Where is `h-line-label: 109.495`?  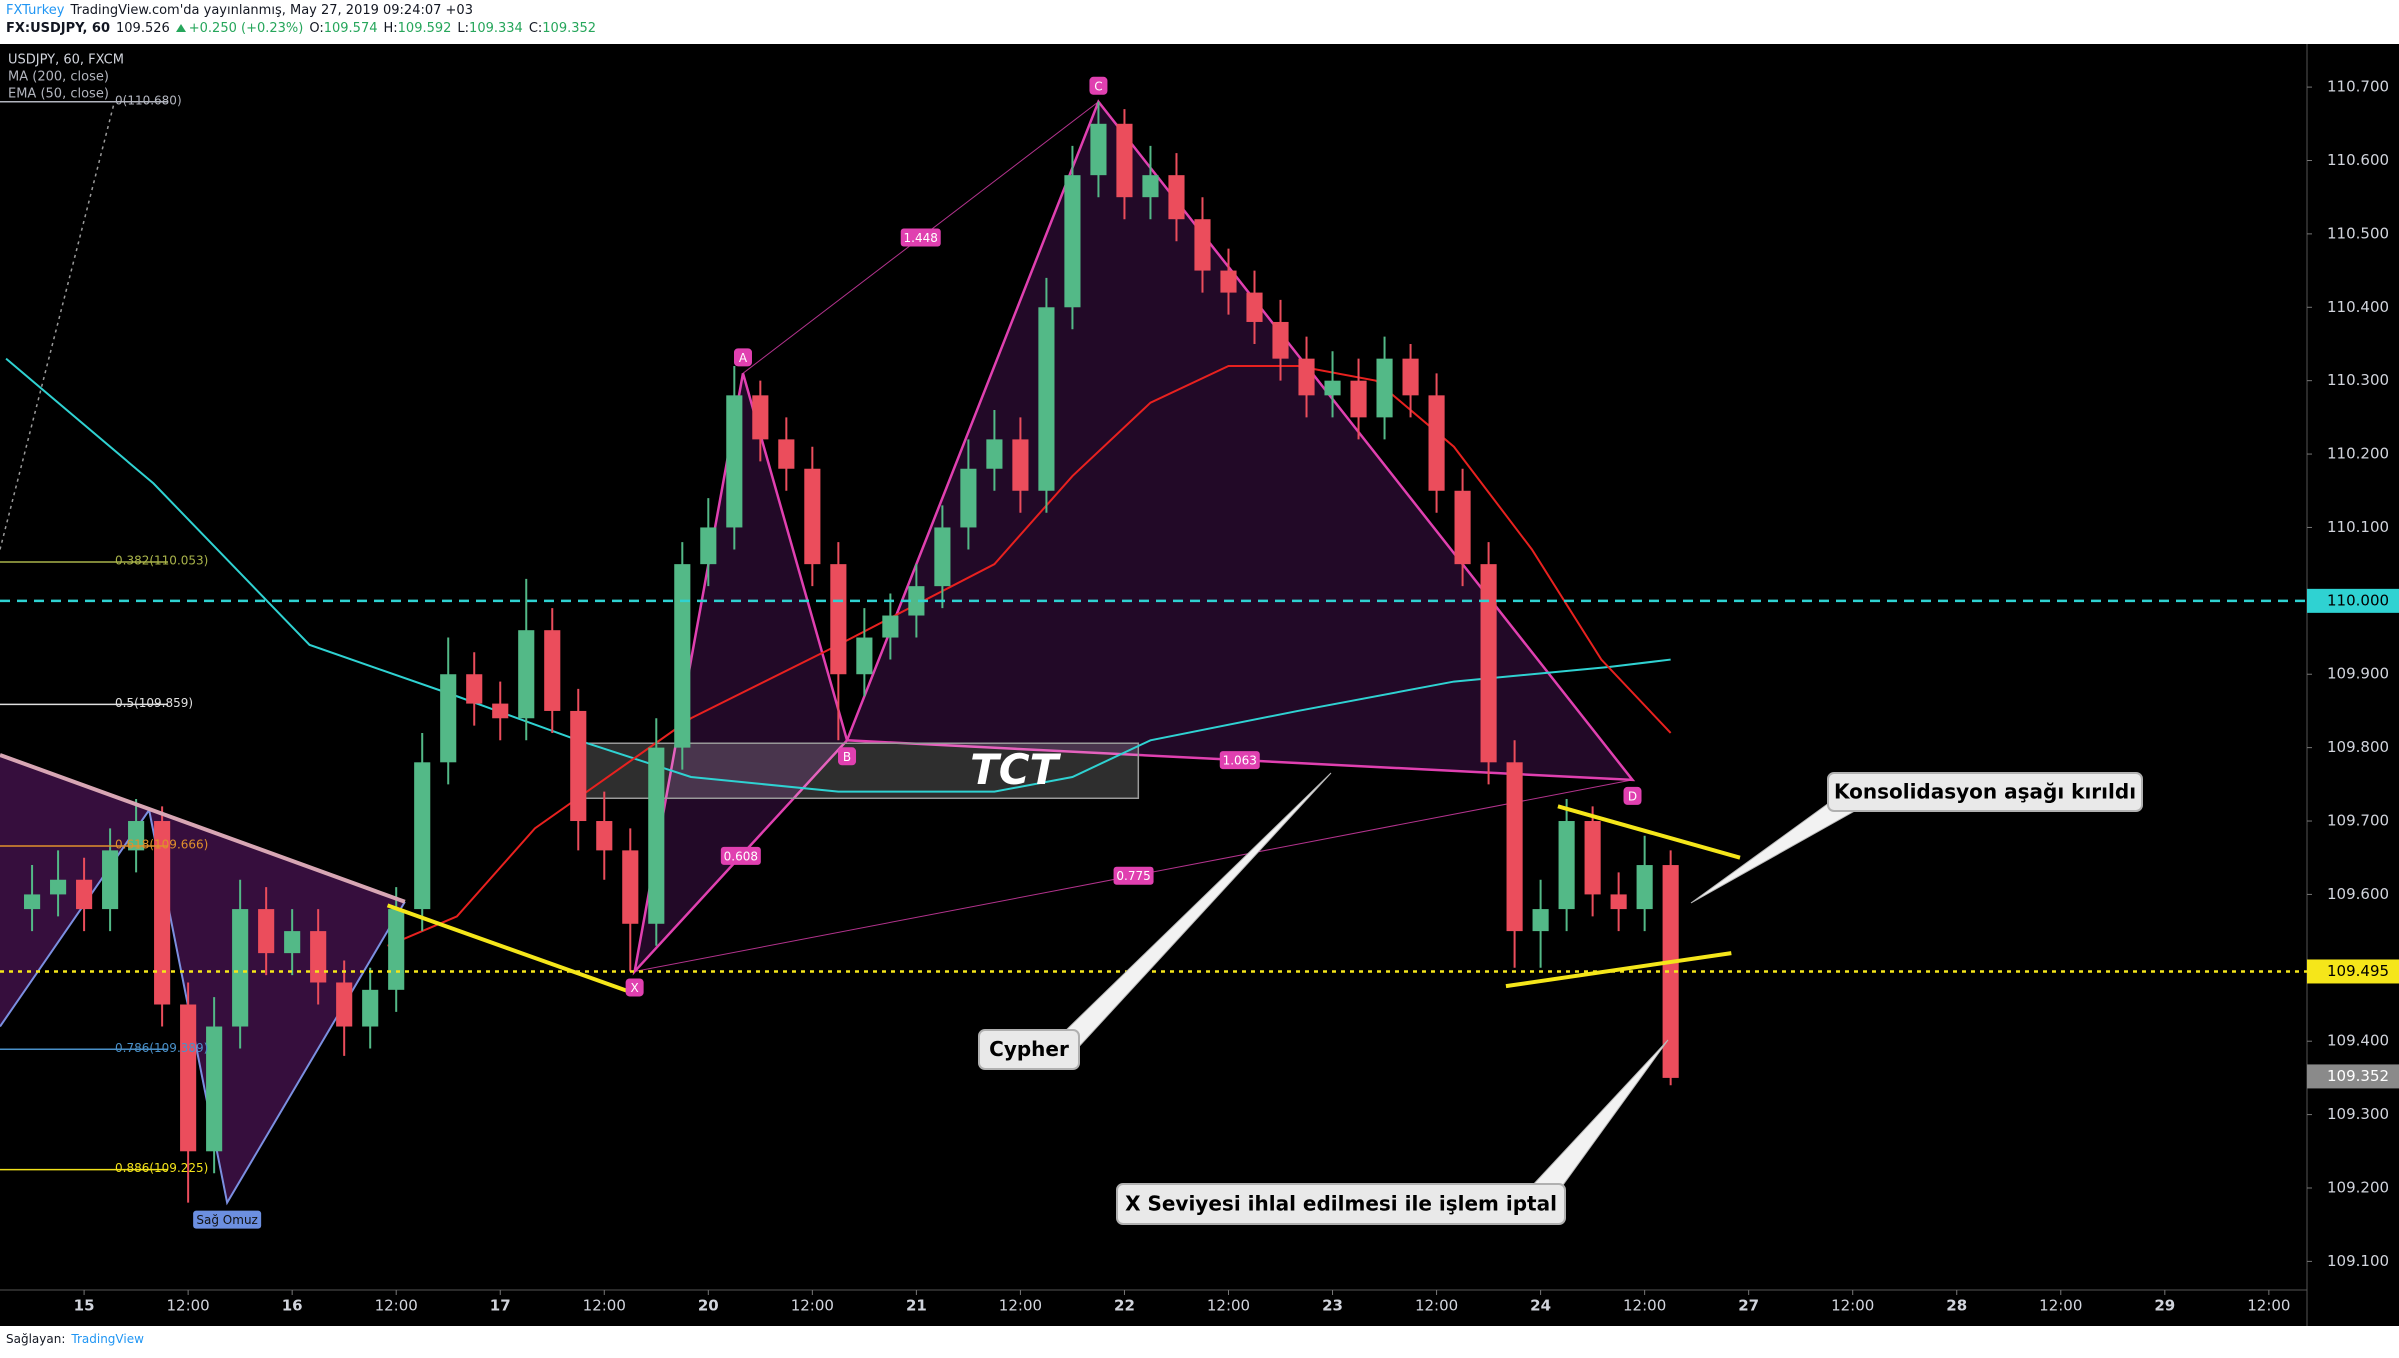 h-line-label: 109.495 is located at coordinates (2358, 971).